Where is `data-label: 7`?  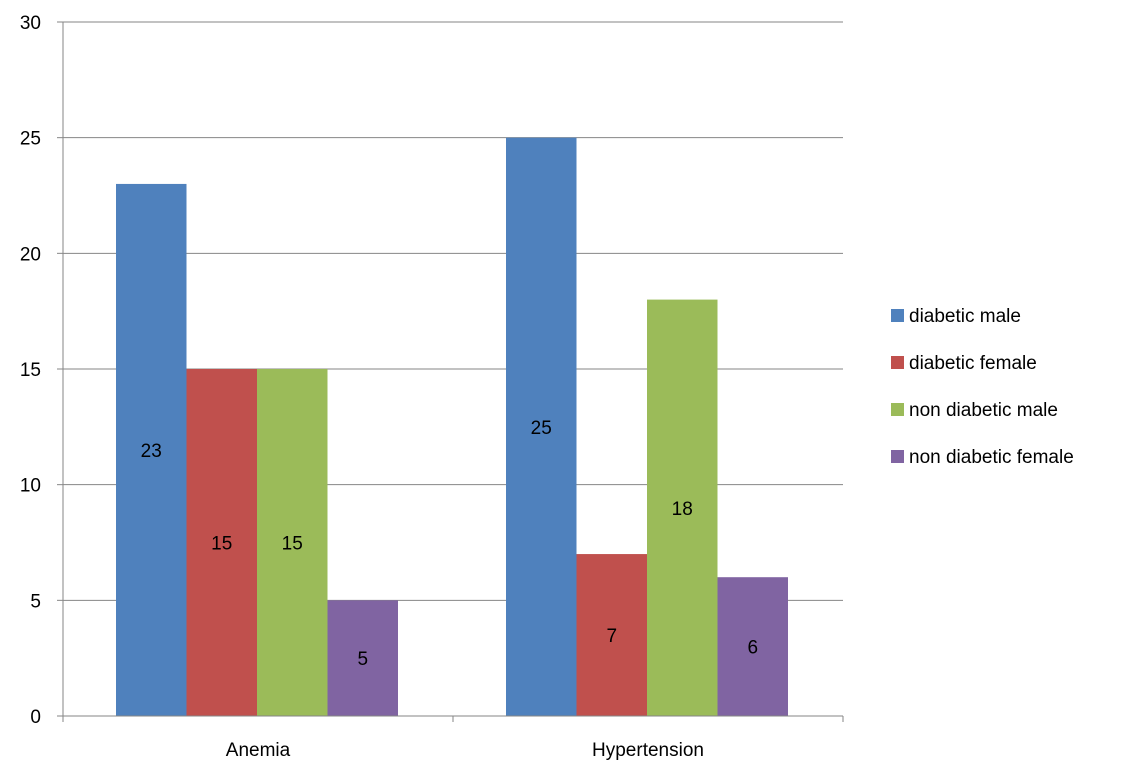
data-label: 7 is located at coordinates (611, 636).